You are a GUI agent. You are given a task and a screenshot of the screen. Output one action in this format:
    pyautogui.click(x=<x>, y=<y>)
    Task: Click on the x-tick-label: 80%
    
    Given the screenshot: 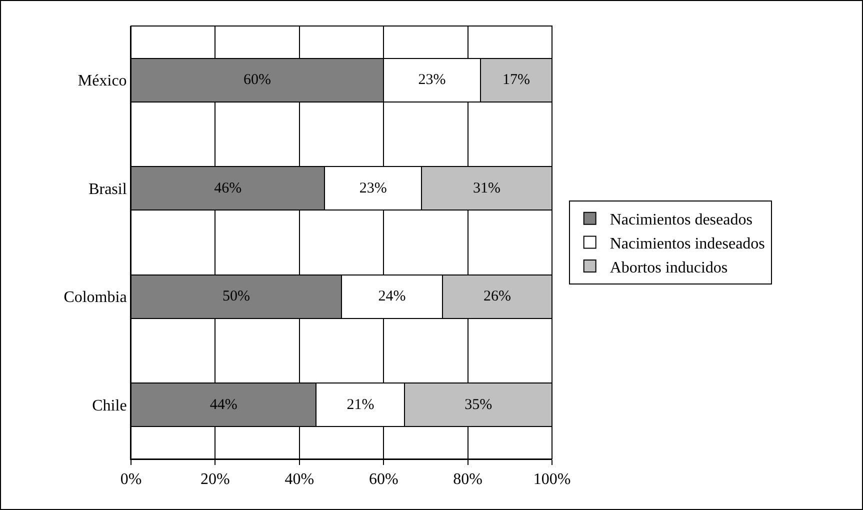 What is the action you would take?
    pyautogui.click(x=467, y=479)
    